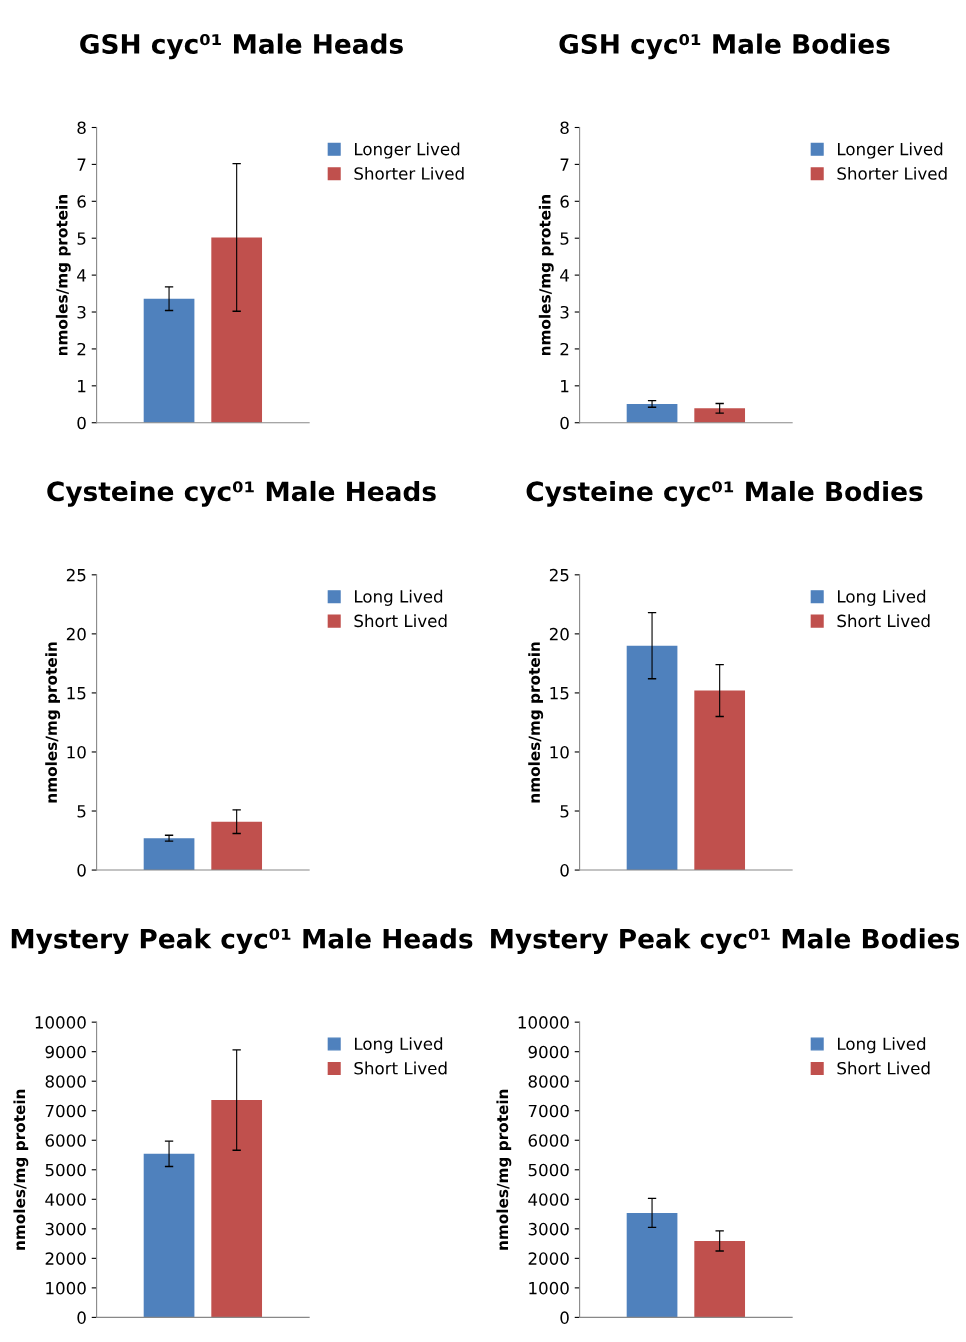 This screenshot has height=1342, width=966. What do you see at coordinates (241, 46) in the screenshot?
I see `chart-title: GSH cyc⁰¹ Male Heads` at bounding box center [241, 46].